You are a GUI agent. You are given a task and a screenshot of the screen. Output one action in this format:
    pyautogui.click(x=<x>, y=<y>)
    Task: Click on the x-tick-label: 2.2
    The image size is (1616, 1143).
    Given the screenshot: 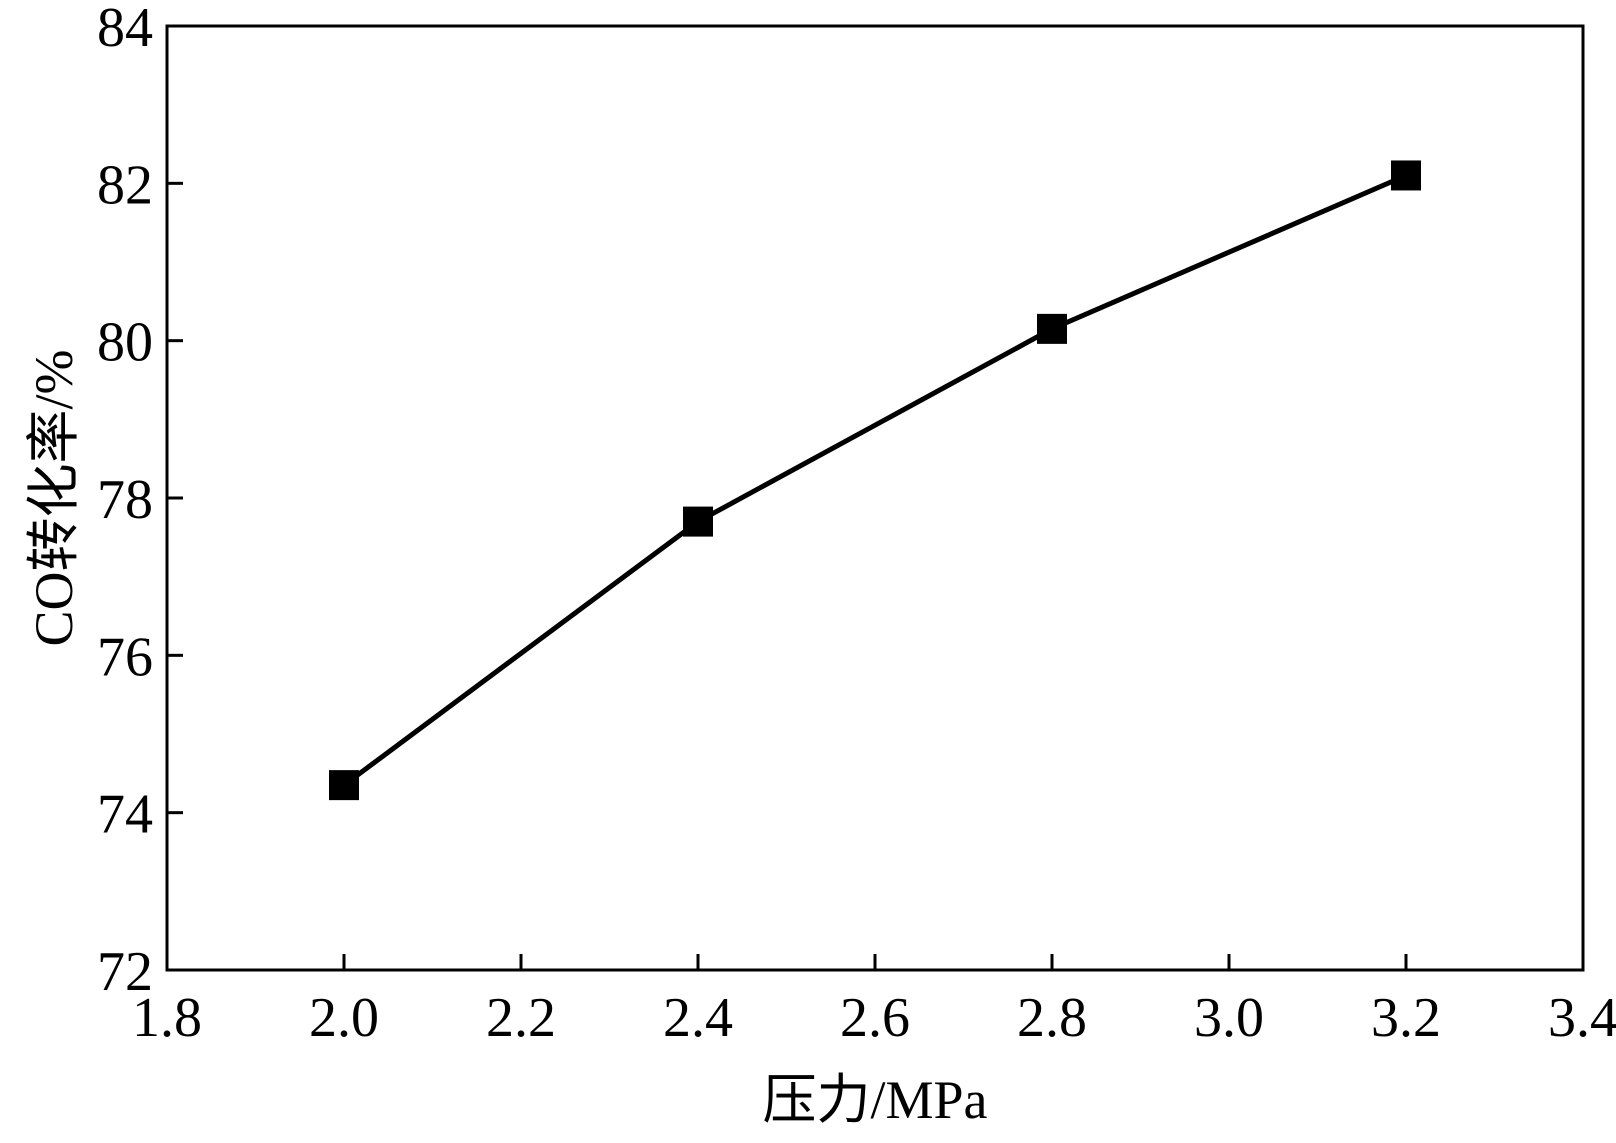 What is the action you would take?
    pyautogui.click(x=521, y=1018)
    